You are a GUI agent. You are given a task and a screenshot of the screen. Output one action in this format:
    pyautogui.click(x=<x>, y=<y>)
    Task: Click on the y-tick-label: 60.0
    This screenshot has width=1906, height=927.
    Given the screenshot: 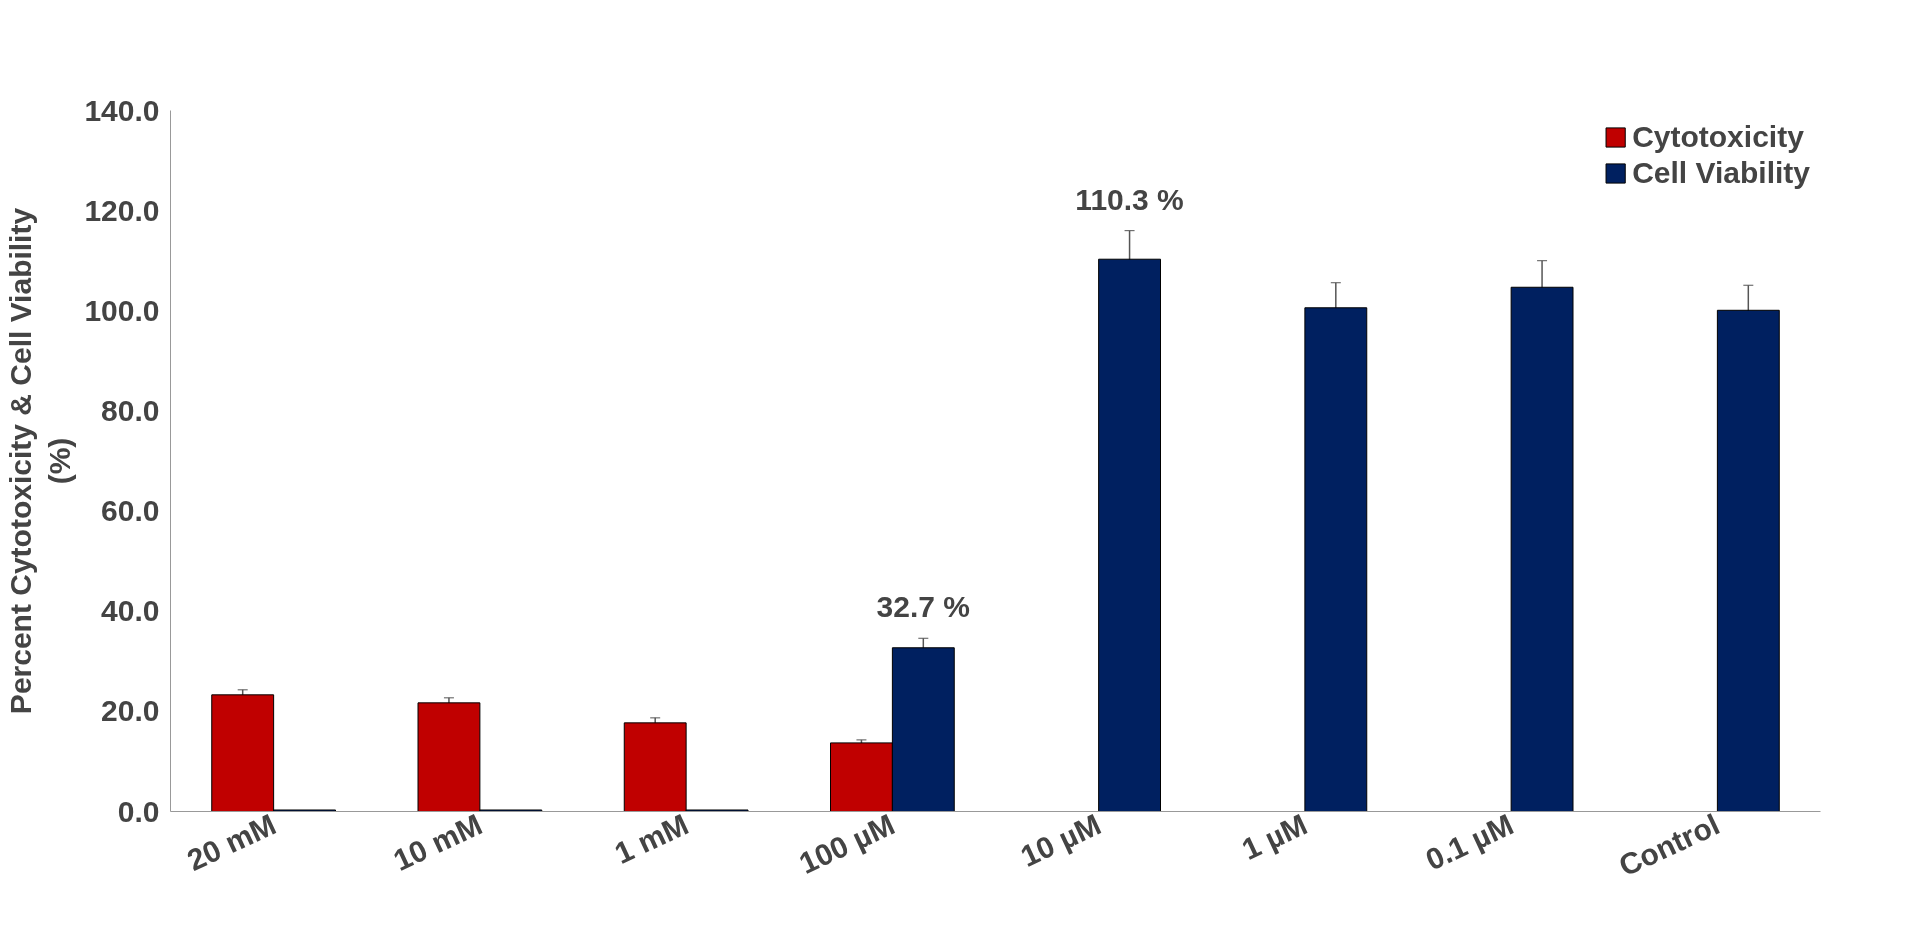 What is the action you would take?
    pyautogui.click(x=130, y=511)
    